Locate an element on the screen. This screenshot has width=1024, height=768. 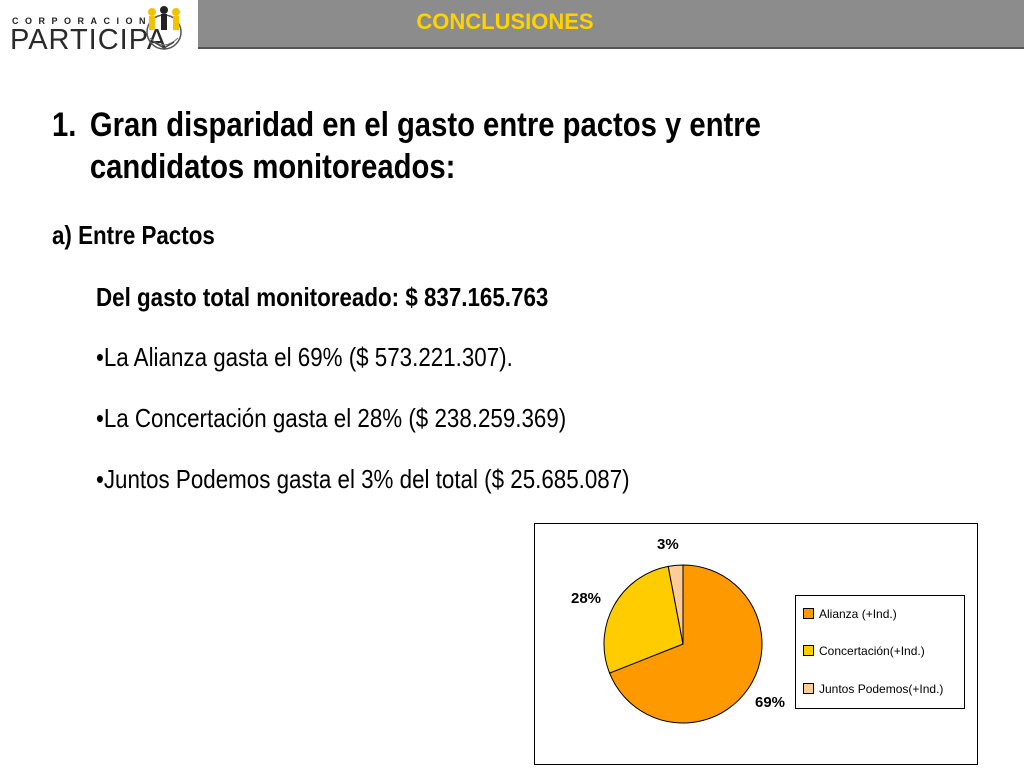
legend-swatch-alianza is located at coordinates (808, 613).